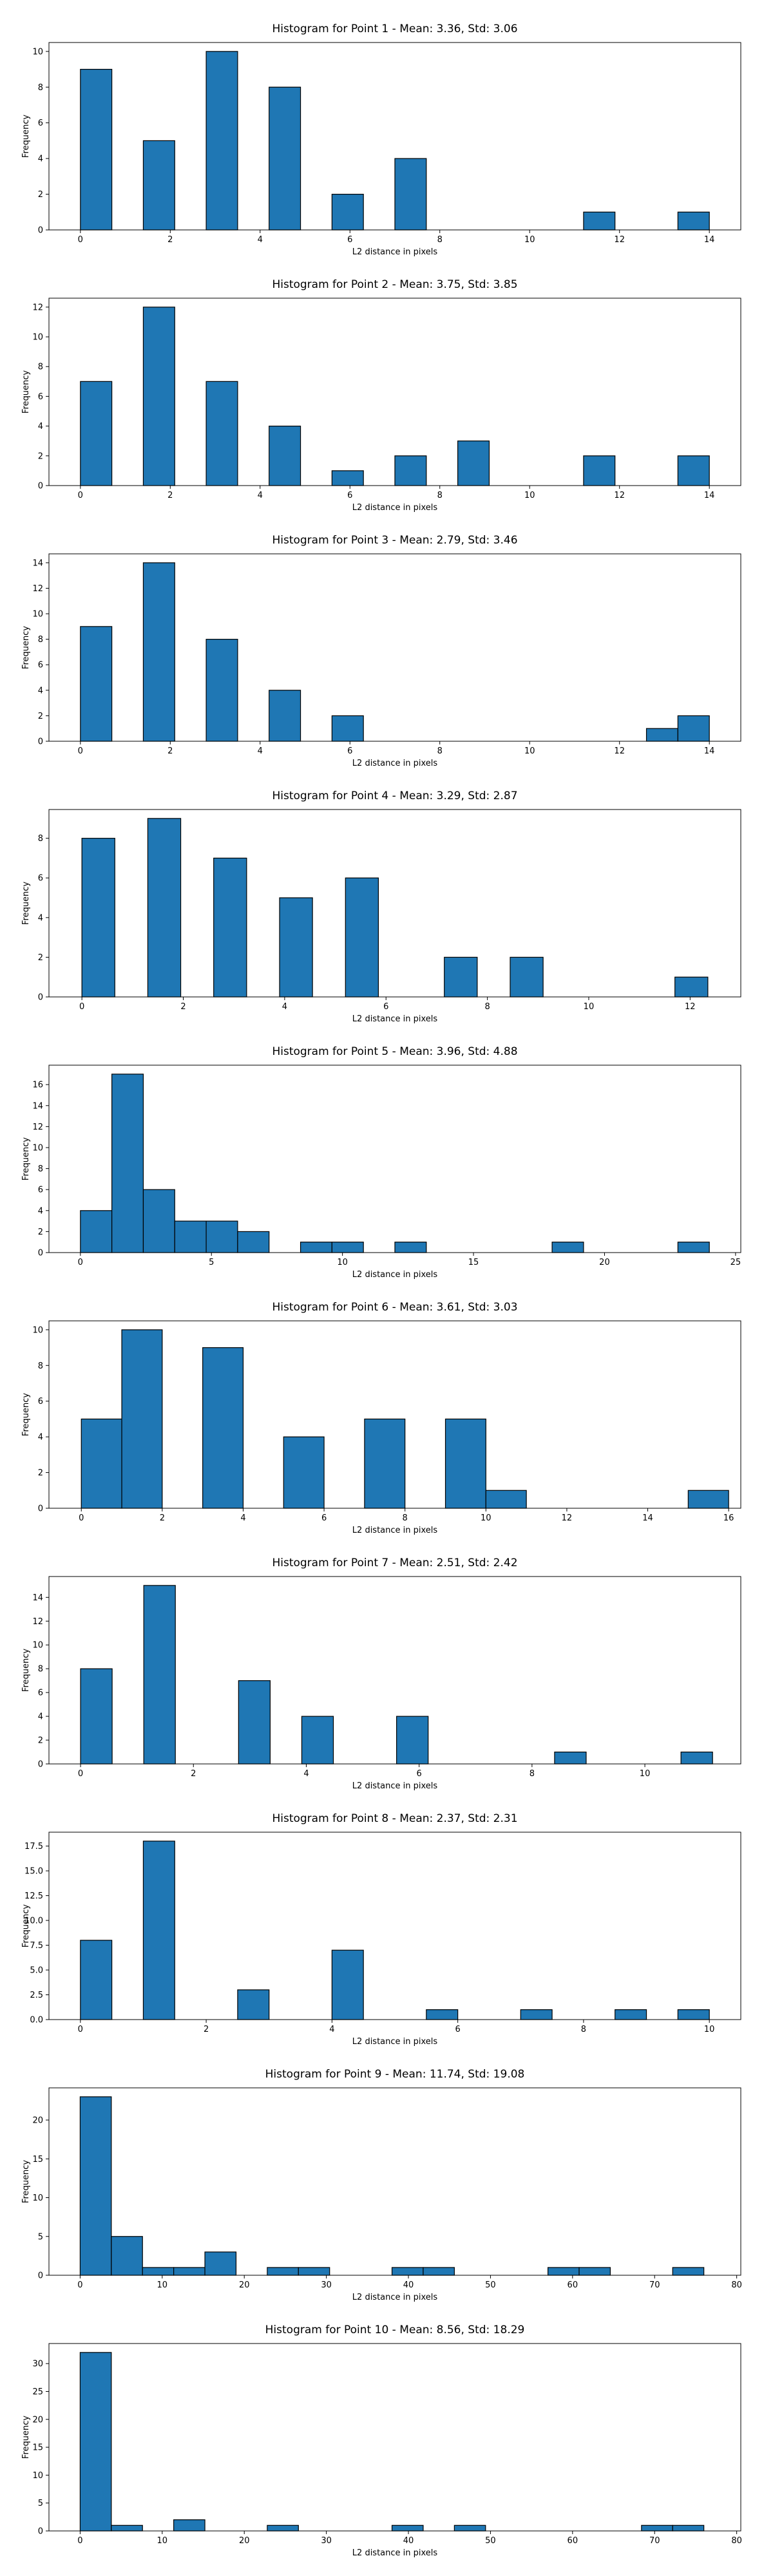 This screenshot has width=773, height=2576. I want to click on x-tick-label: 8, so click(583, 2030).